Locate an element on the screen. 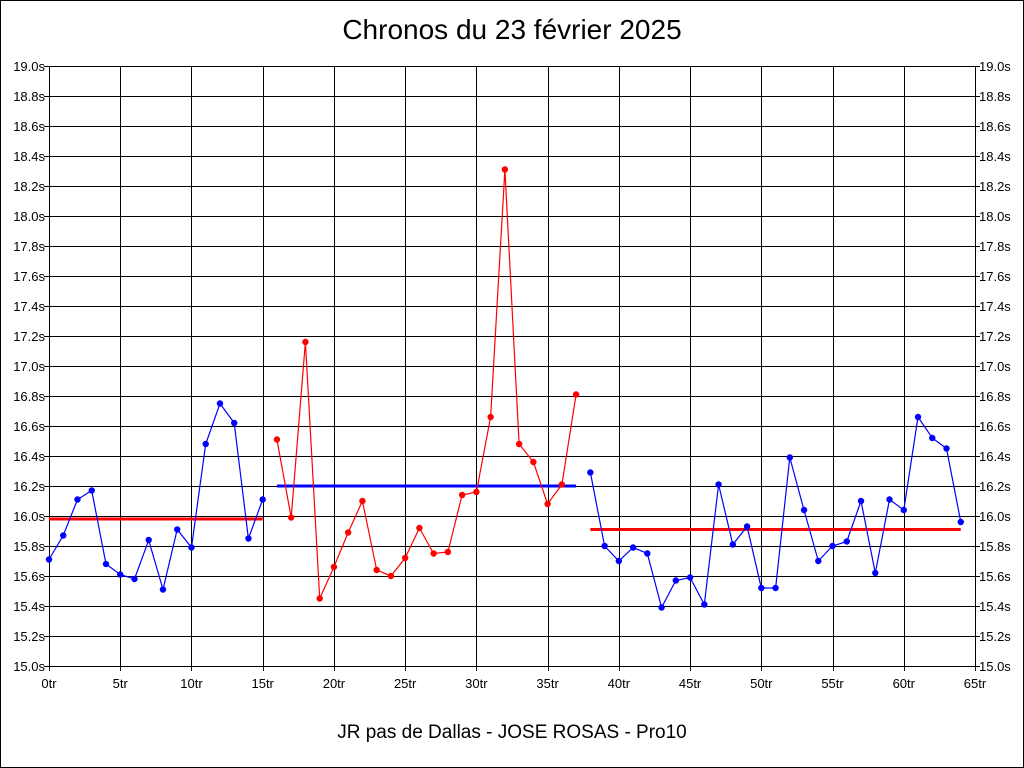 This screenshot has width=1024, height=768. y-tick-label-left: 18.0s is located at coordinates (29, 216).